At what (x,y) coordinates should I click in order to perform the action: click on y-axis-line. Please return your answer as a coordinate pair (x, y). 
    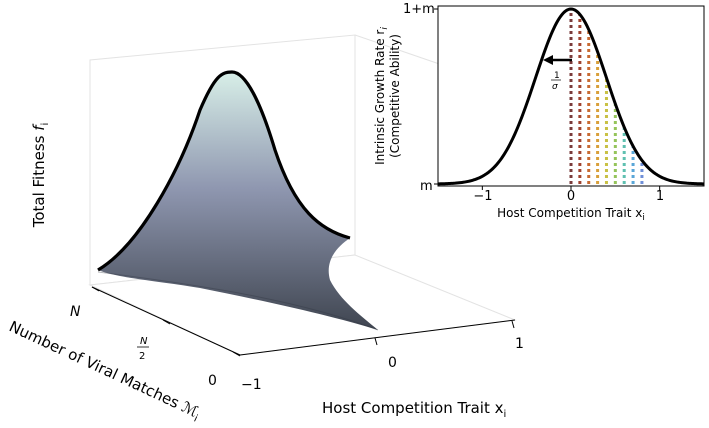
    Looking at the image, I should click on (166, 321).